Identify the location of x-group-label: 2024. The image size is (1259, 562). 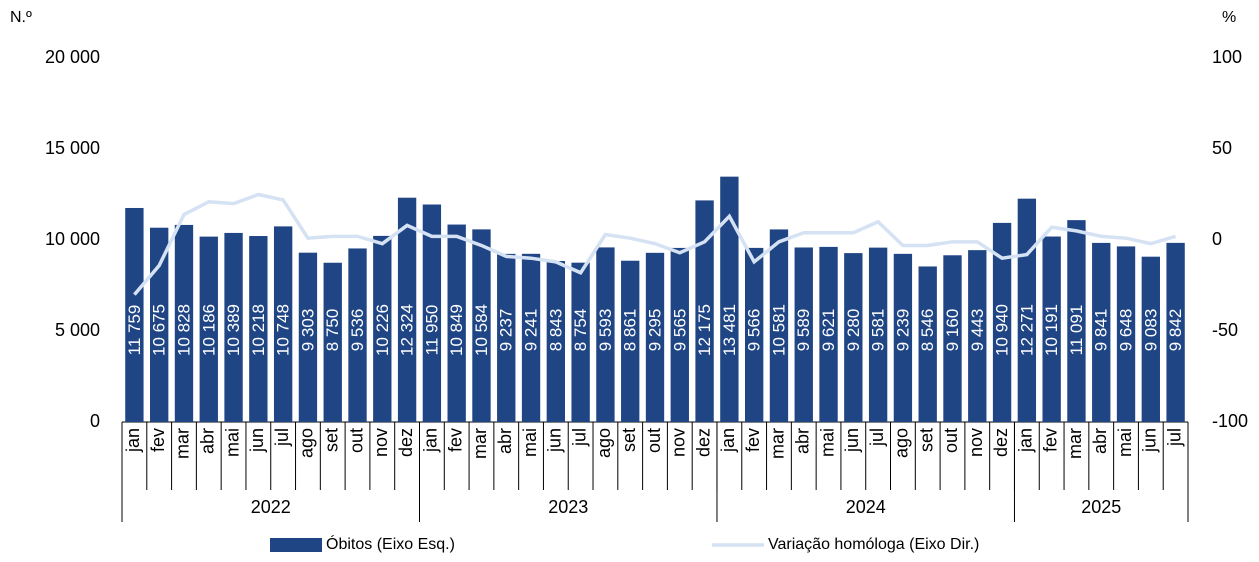
(866, 507).